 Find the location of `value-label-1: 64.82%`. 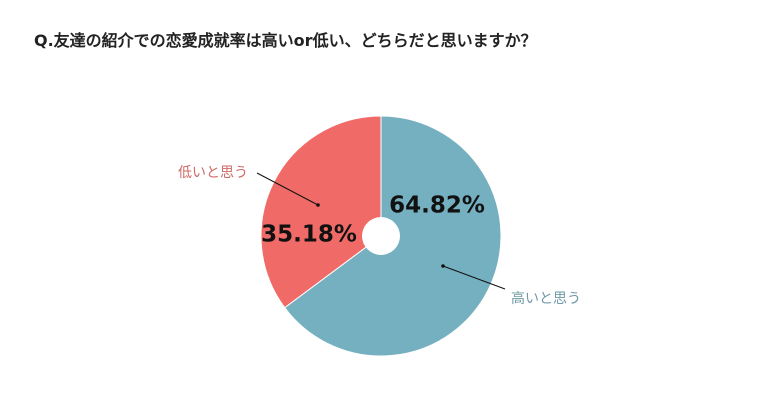

value-label-1: 64.82% is located at coordinates (437, 206).